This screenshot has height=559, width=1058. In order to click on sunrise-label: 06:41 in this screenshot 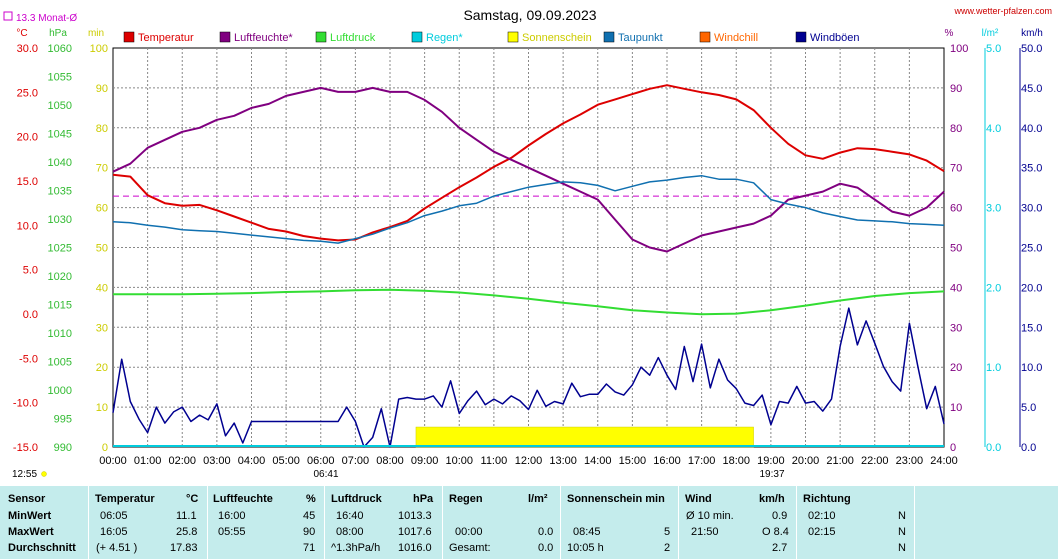, I will do `click(325, 474)`.